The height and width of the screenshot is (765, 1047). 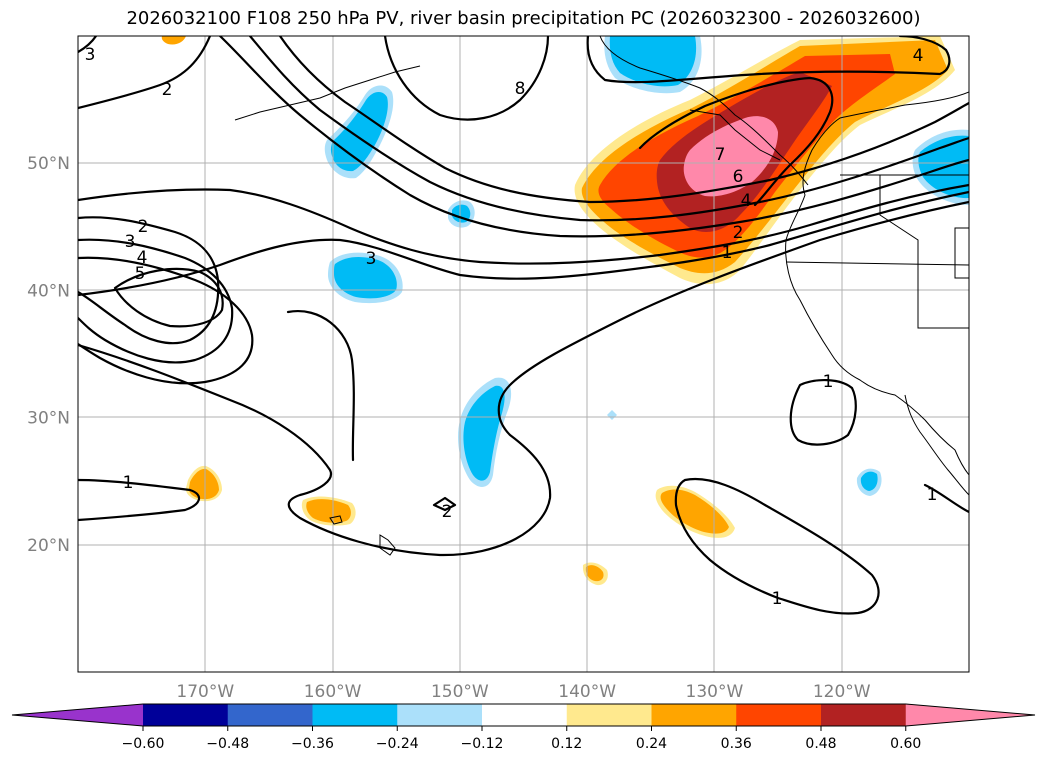 What do you see at coordinates (970, 715) in the screenshot?
I see `colorbar-extend-max` at bounding box center [970, 715].